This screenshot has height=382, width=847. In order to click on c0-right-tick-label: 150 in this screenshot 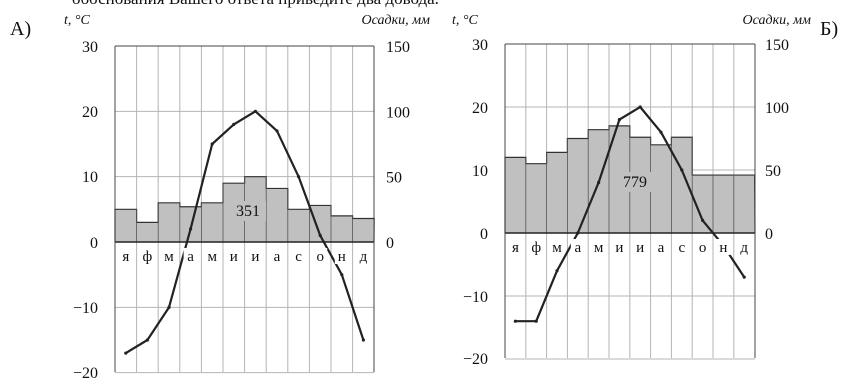, I will do `click(398, 47)`.